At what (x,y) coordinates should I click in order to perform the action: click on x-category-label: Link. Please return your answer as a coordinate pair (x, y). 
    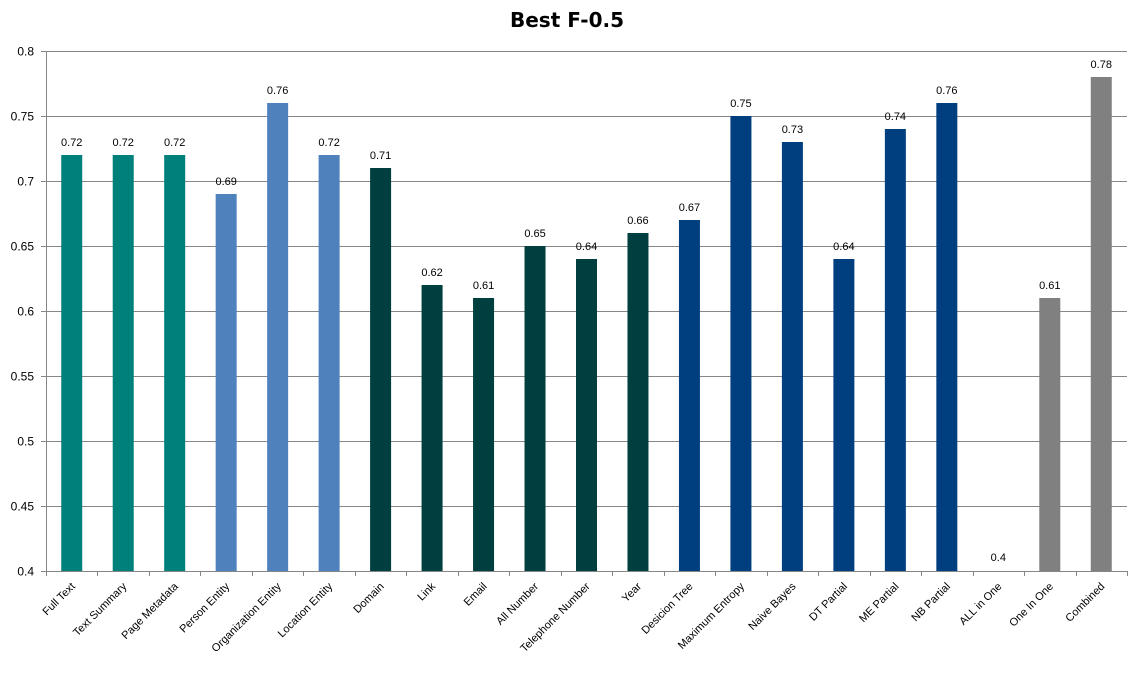
    Looking at the image, I should click on (426, 591).